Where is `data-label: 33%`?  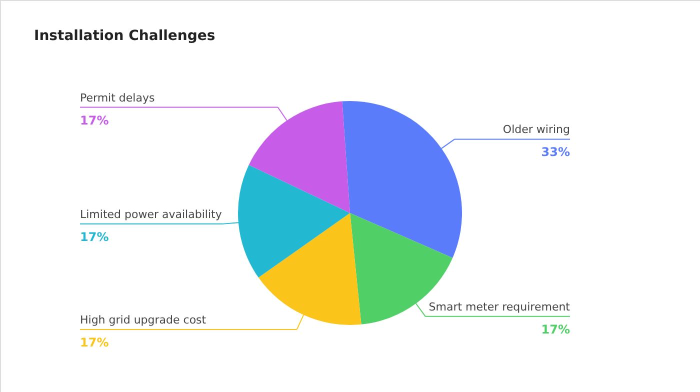
data-label: 33% is located at coordinates (555, 152).